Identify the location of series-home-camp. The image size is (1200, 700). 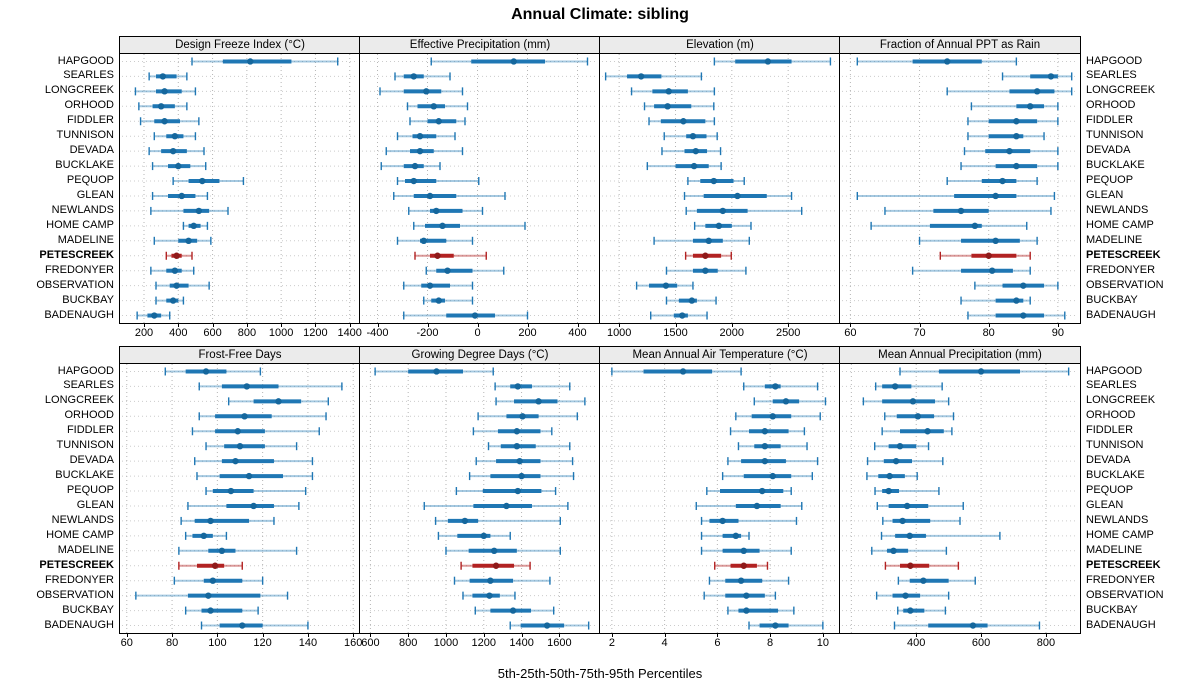
(469, 225).